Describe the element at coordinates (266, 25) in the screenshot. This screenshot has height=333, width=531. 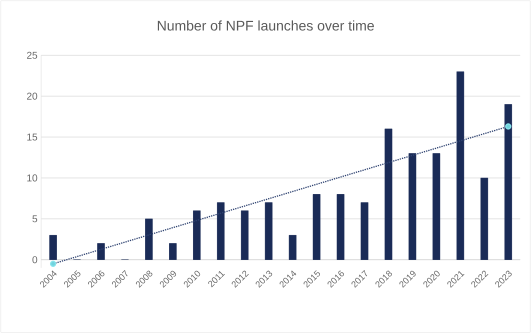
I see `chart-title: Number of NPF launches over time` at that location.